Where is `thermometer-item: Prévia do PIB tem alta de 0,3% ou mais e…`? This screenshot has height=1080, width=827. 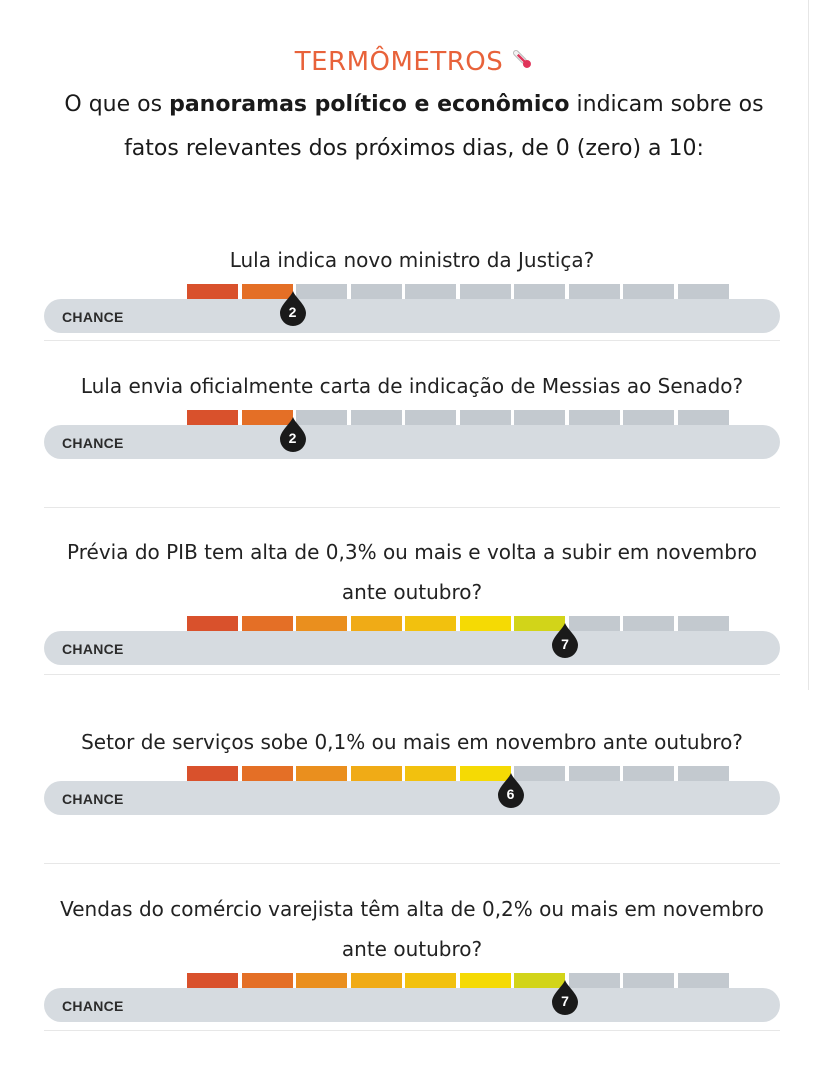
thermometer-item: Prévia do PIB tem alta de 0,3% ou mais e… is located at coordinates (412, 599).